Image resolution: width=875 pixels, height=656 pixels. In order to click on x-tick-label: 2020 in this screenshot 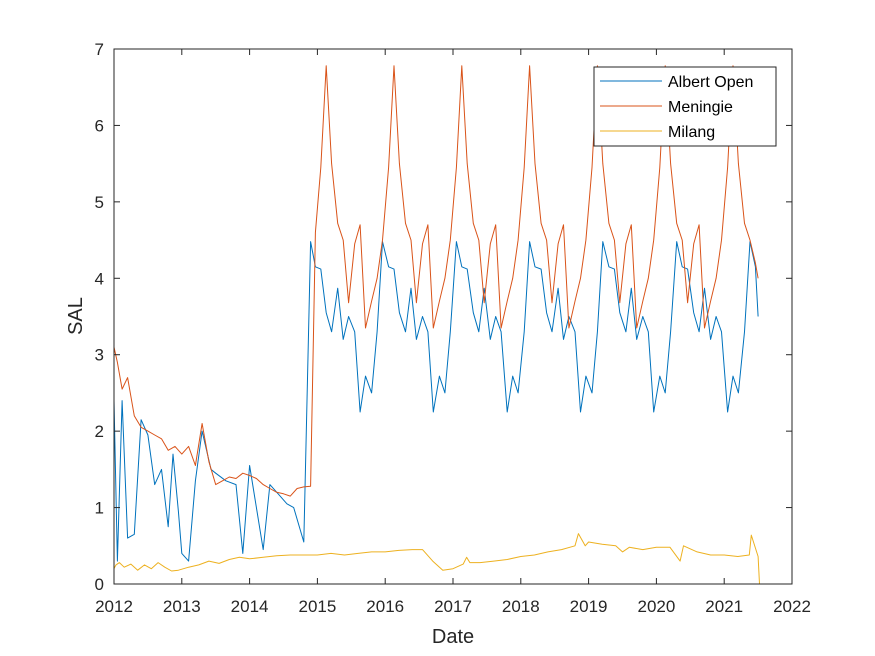, I will do `click(656, 606)`.